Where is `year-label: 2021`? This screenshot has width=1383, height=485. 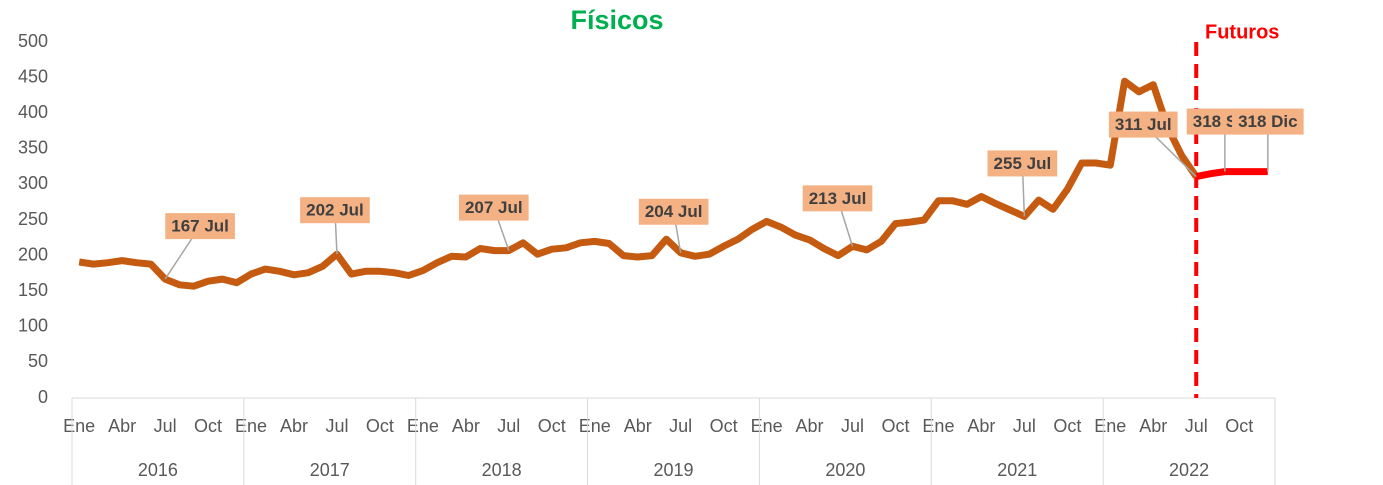
year-label: 2021 is located at coordinates (1017, 470).